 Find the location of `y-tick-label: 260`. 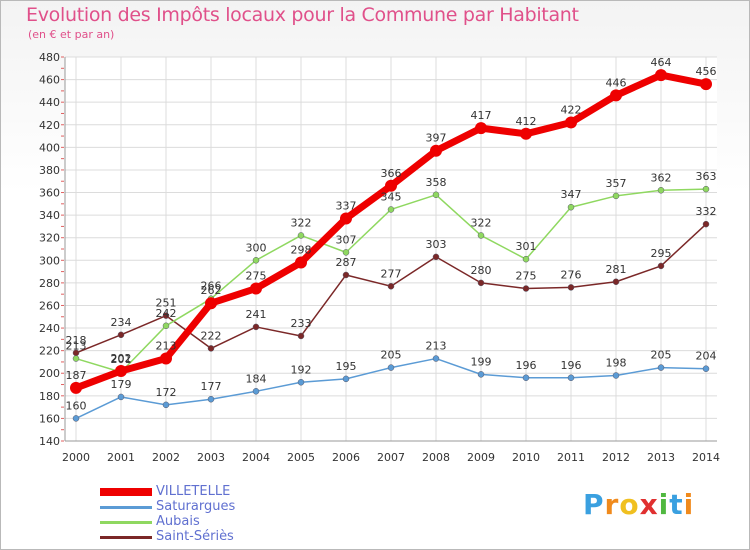

y-tick-label: 260 is located at coordinates (49, 305).